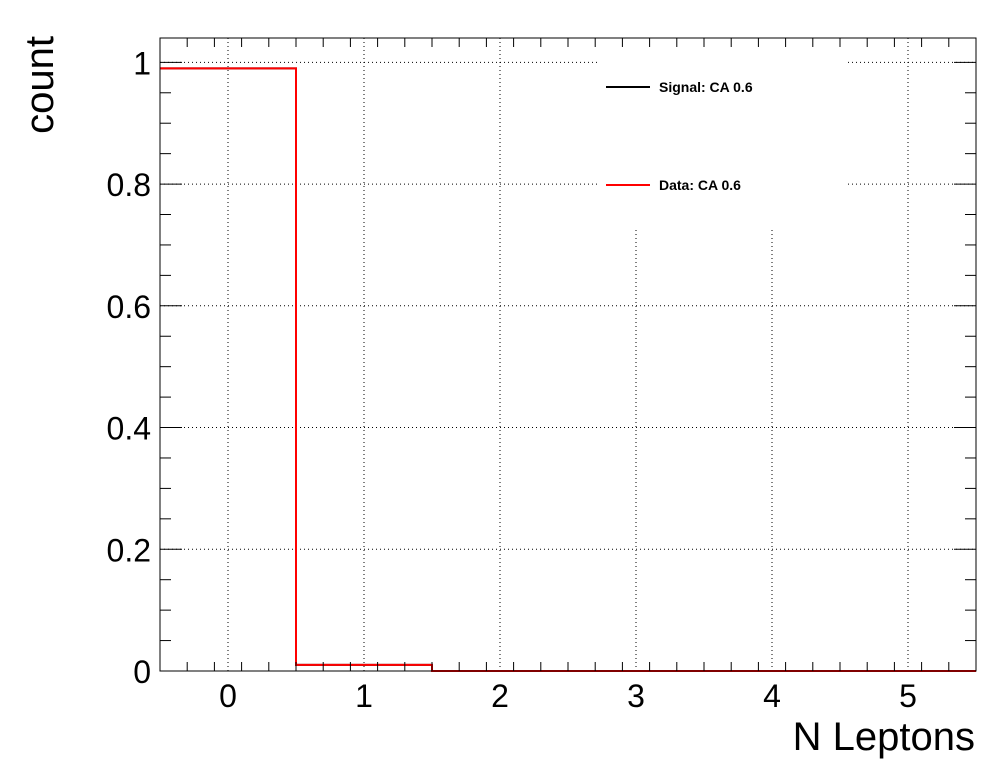 The width and height of the screenshot is (996, 772). I want to click on x-tick-label: 0, so click(228, 696).